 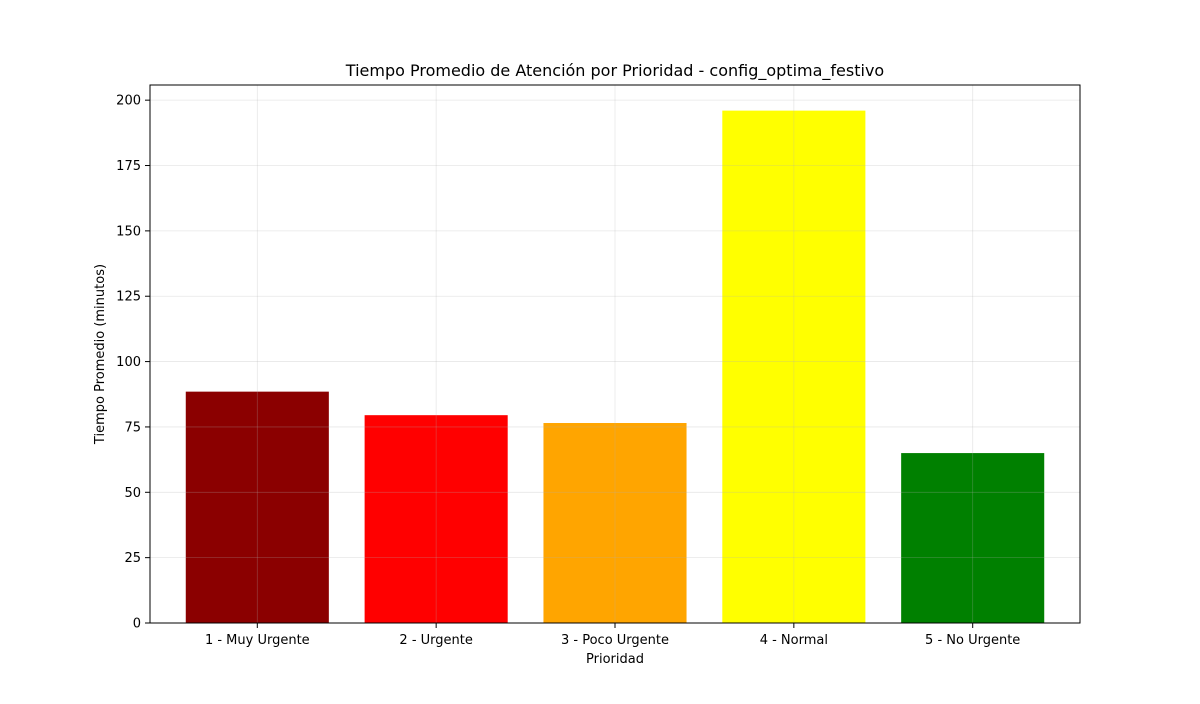 What do you see at coordinates (257, 640) in the screenshot?
I see `x-tick-label: 1 - Muy Urgente` at bounding box center [257, 640].